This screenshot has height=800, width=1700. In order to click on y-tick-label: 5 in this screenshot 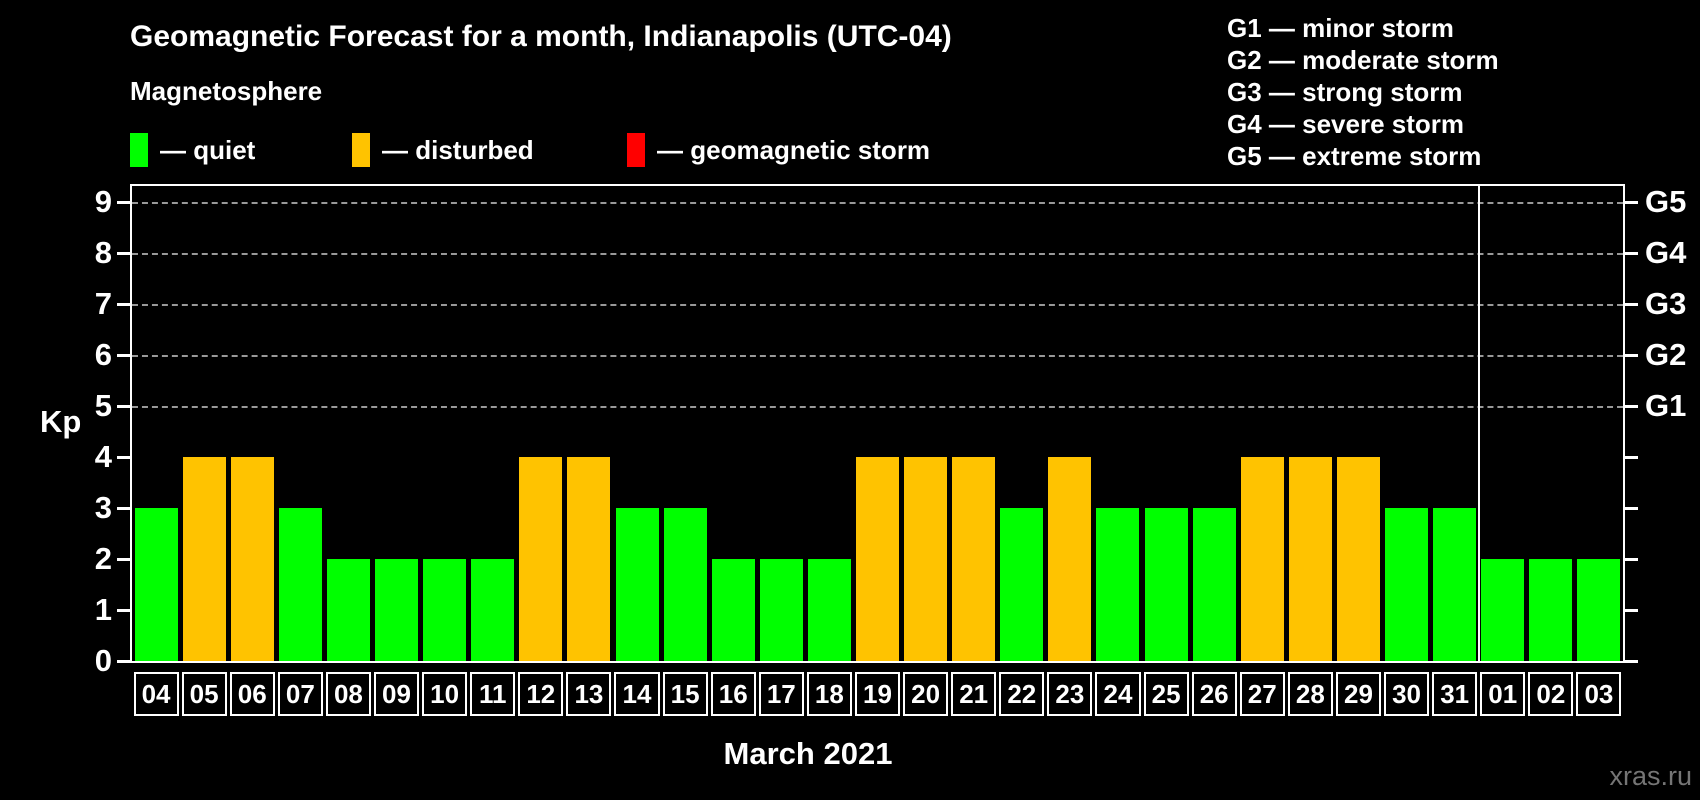, I will do `click(103, 405)`.